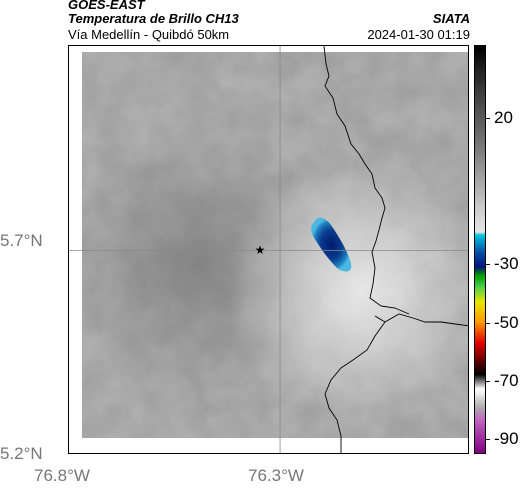 This screenshot has height=491, width=526. What do you see at coordinates (451, 18) in the screenshot?
I see `source-label: SIATA` at bounding box center [451, 18].